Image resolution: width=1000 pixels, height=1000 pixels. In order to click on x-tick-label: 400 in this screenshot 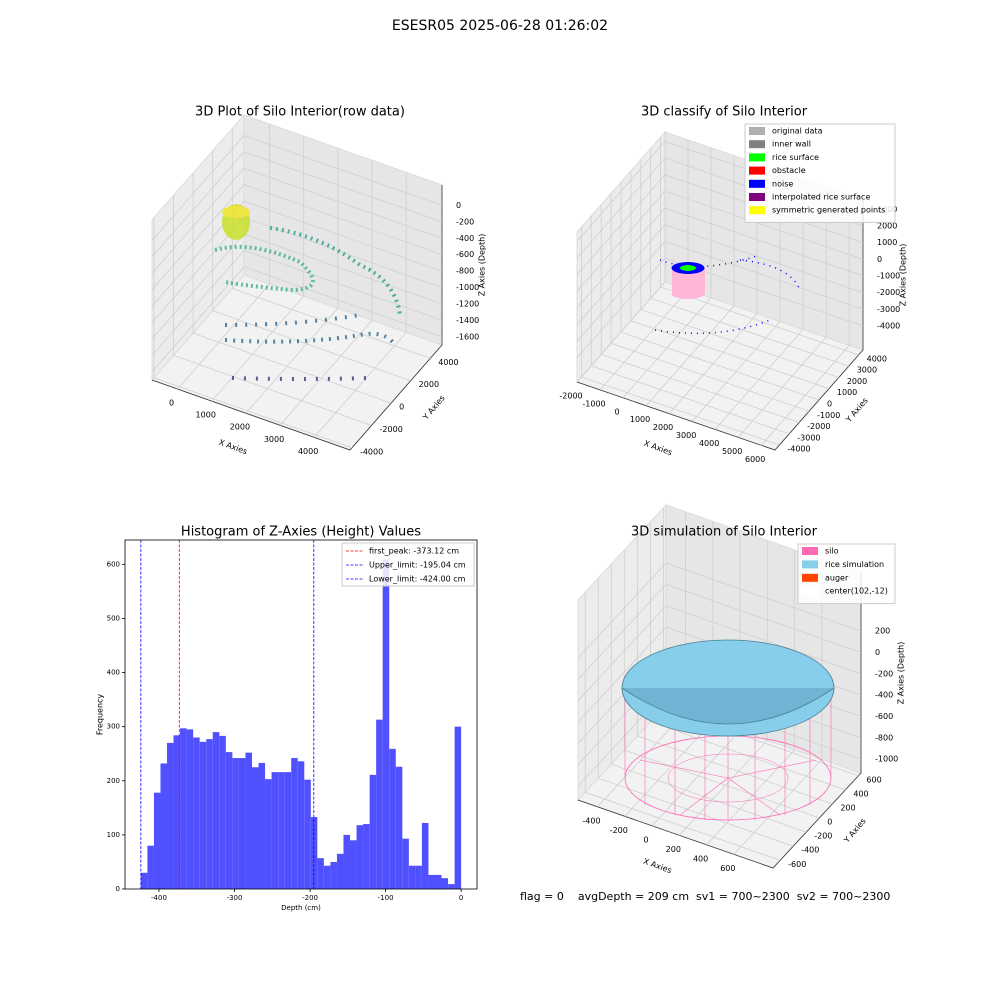, I will do `click(700, 858)`.